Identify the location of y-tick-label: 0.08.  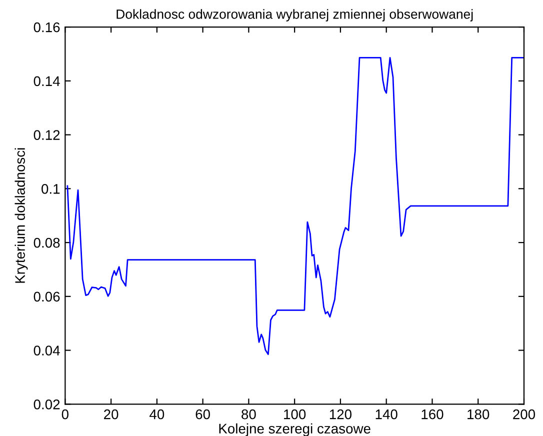
(47, 243).